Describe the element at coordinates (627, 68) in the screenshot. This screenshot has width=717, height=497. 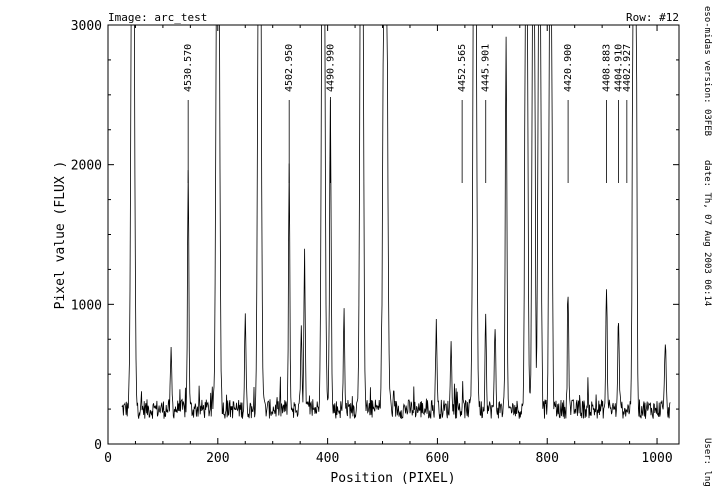
I see `annotation-label: 4402.927` at that location.